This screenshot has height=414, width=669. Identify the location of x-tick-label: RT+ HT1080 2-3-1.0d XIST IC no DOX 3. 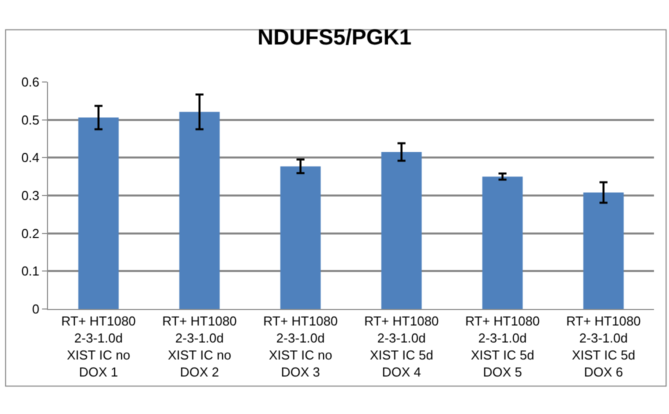
(300, 347).